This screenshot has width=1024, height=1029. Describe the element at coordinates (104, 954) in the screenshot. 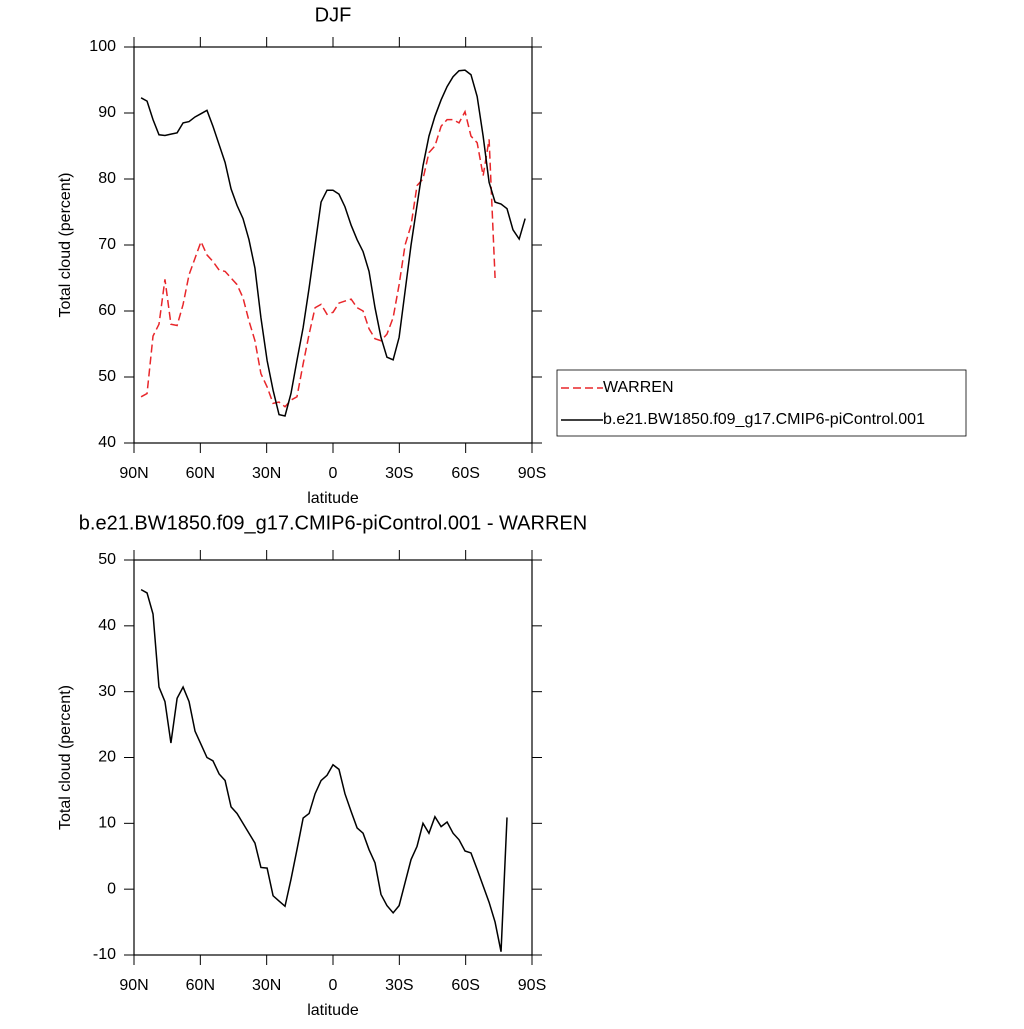

I see `y-tick-label: -10` at that location.